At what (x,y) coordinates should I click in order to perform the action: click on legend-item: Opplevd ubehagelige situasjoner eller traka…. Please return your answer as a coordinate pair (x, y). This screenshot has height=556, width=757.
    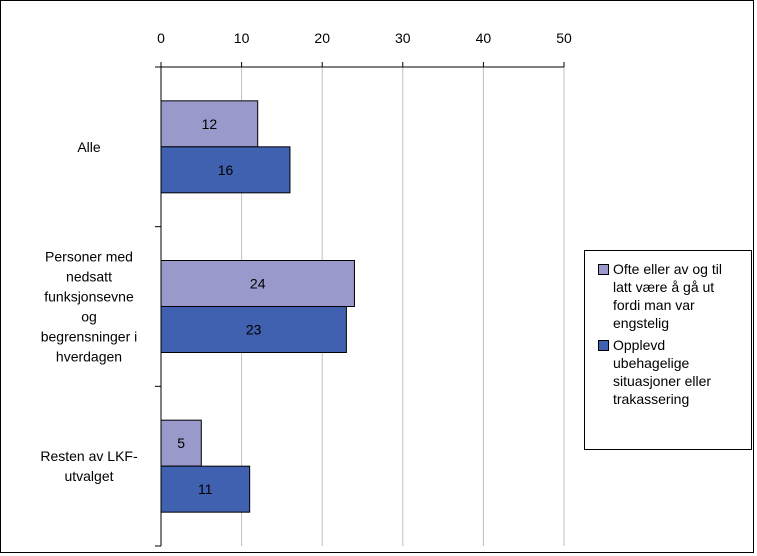
    Looking at the image, I should click on (671, 372).